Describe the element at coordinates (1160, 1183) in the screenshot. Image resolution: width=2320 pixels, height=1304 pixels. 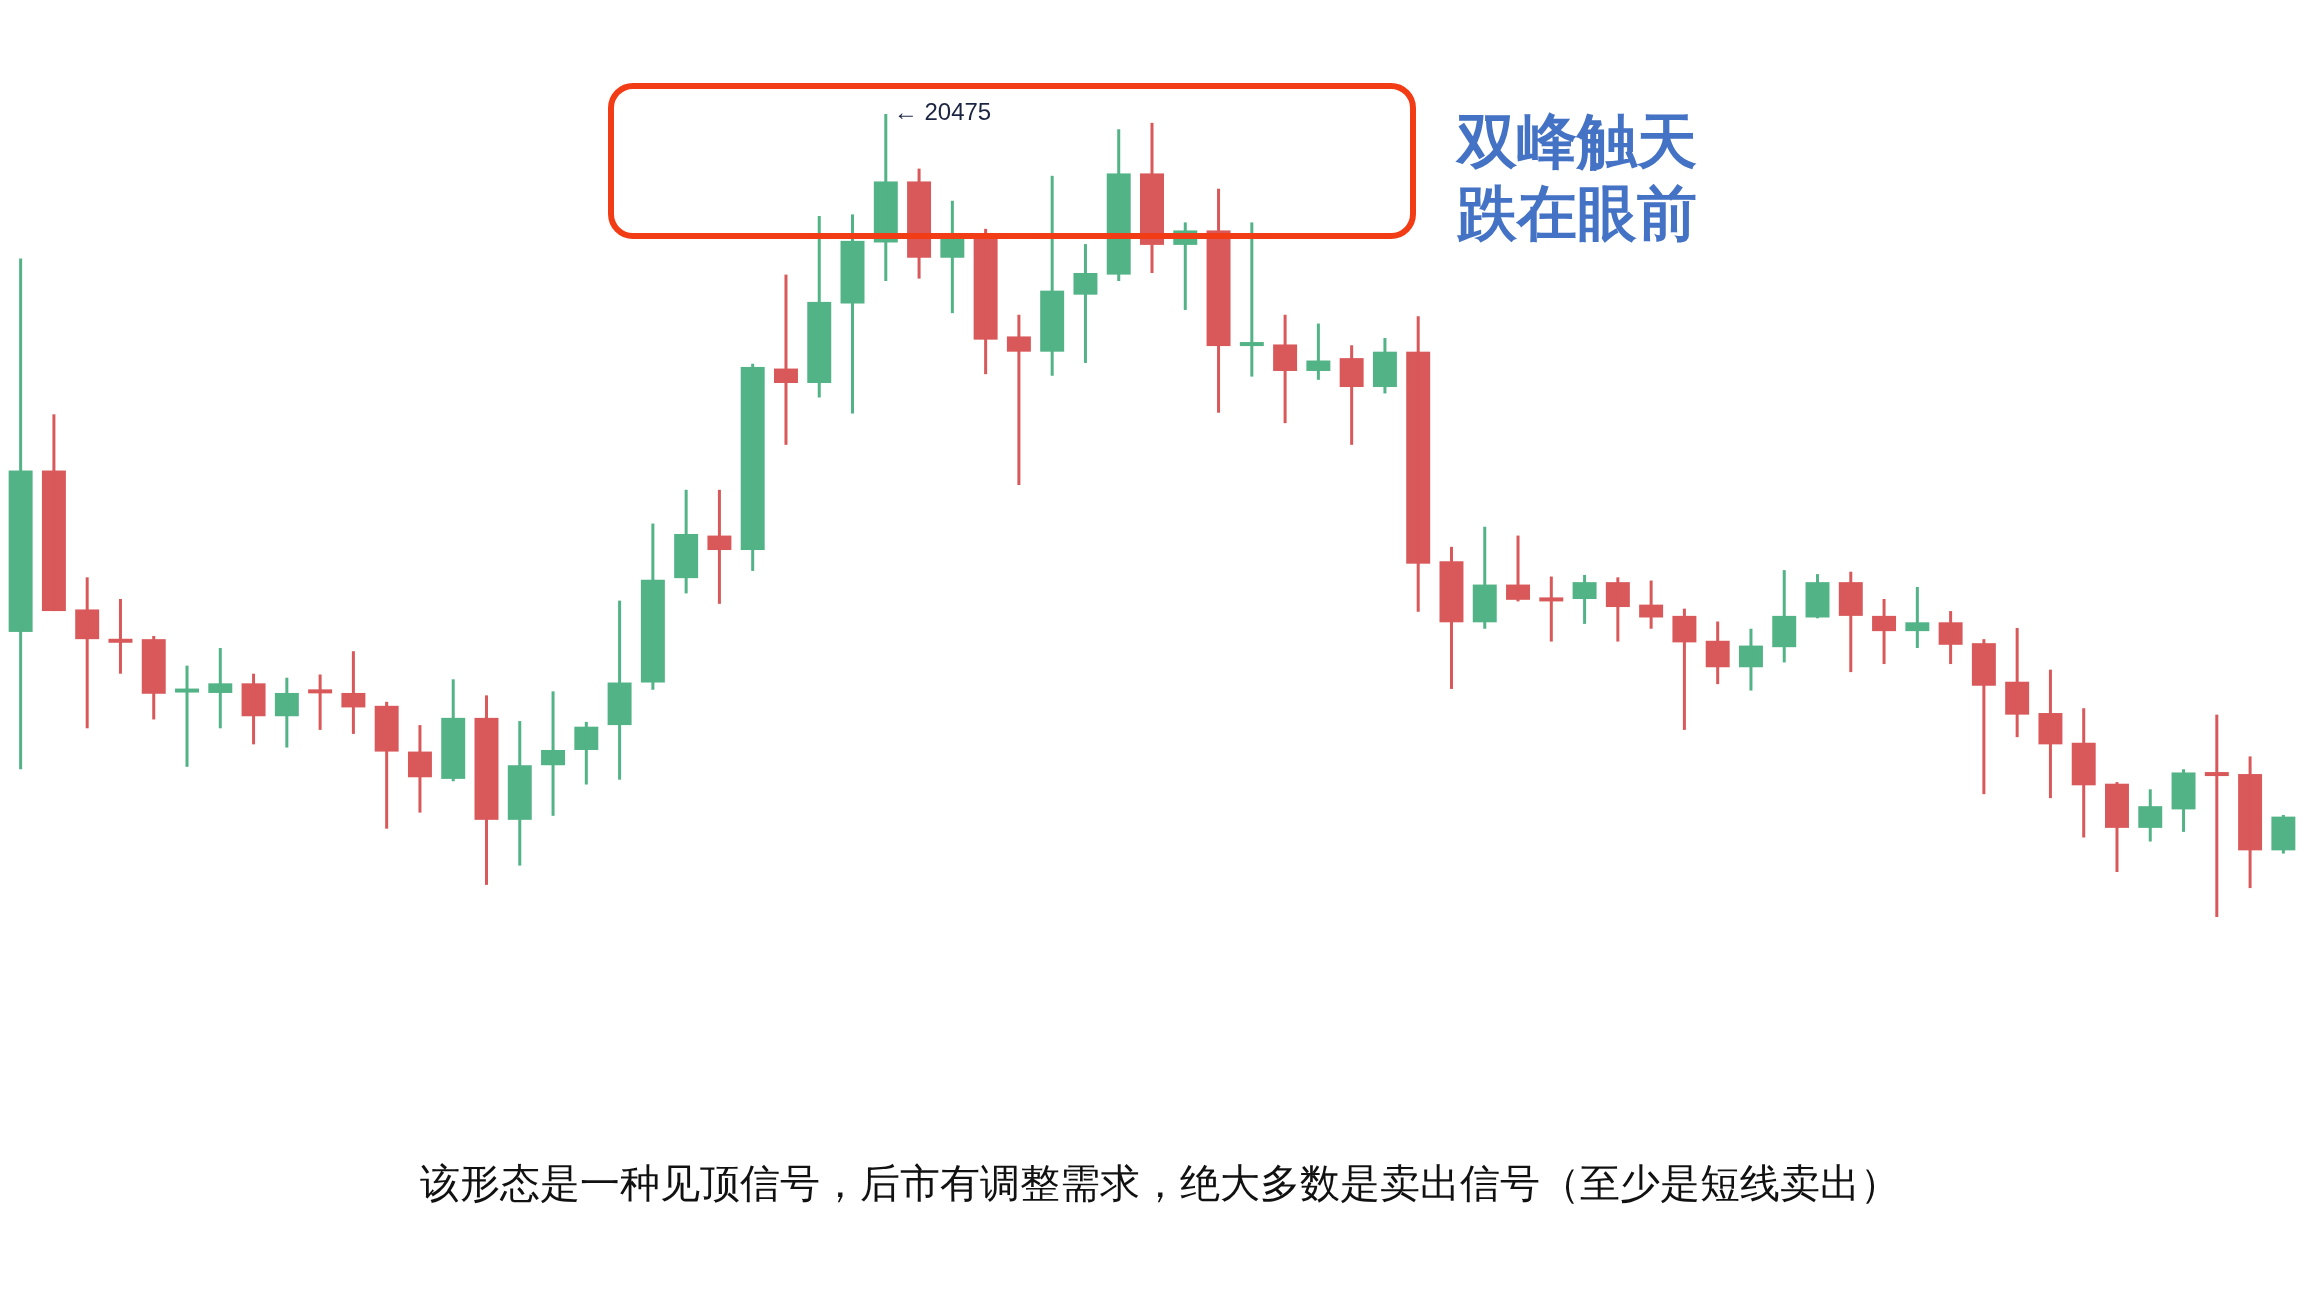
I see `text: 该形态是一种见顶信号，后市有调整需求，绝大多数是卖出信号（至少是短线卖出）` at that location.